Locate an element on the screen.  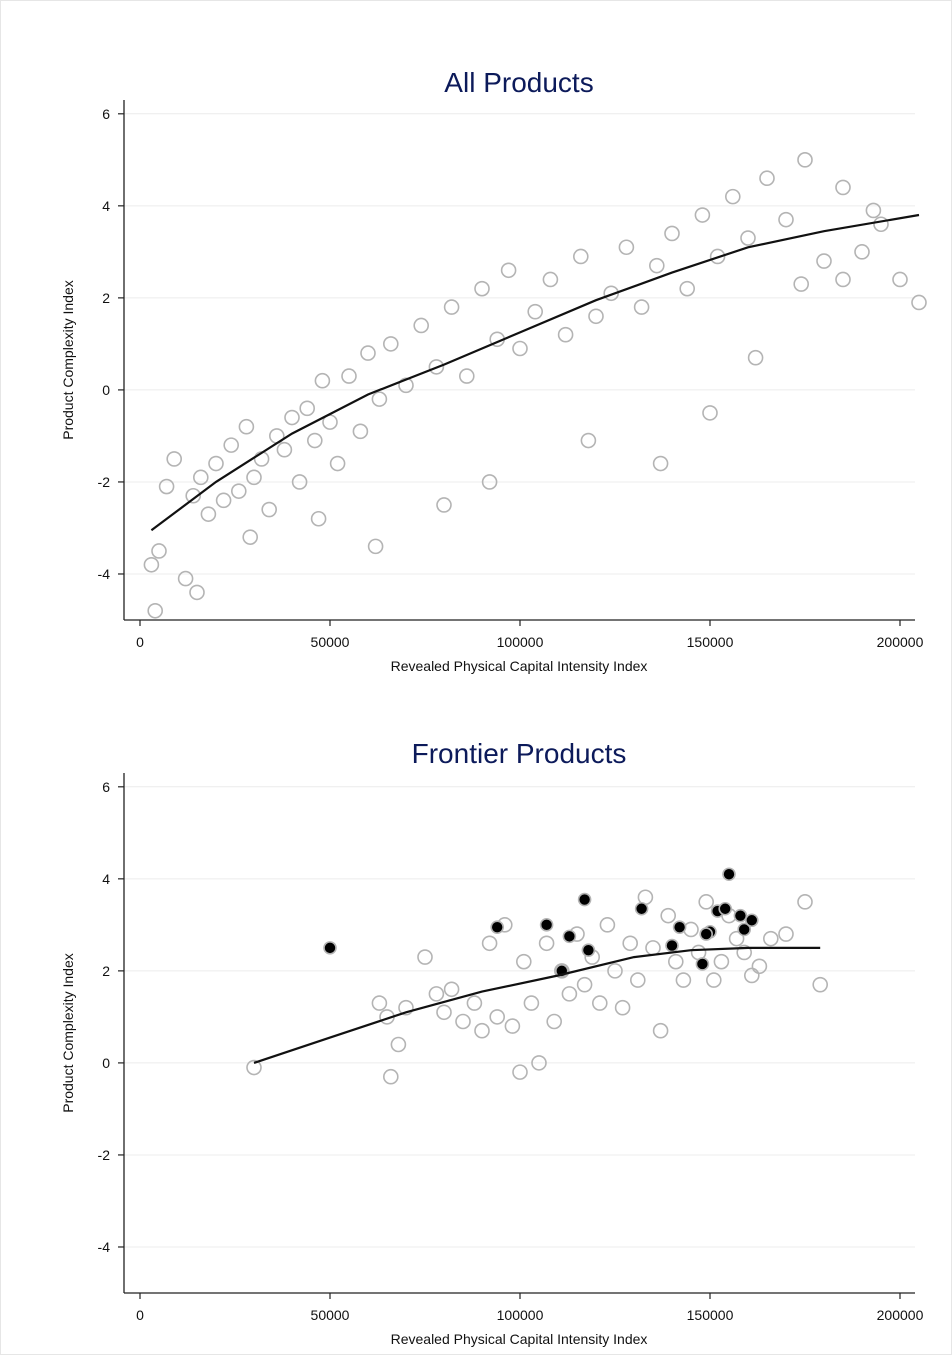
fit-line is located at coordinates (537, 1005).